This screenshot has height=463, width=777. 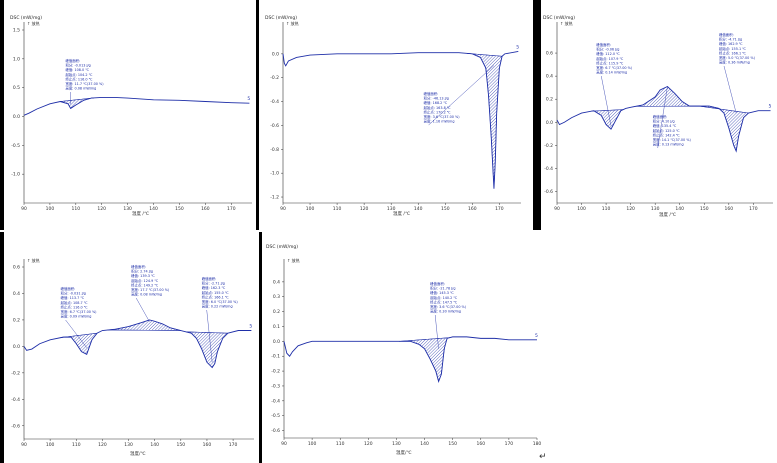 What do you see at coordinates (537, 444) in the screenshot?
I see `x-tick-label: 180` at bounding box center [537, 444].